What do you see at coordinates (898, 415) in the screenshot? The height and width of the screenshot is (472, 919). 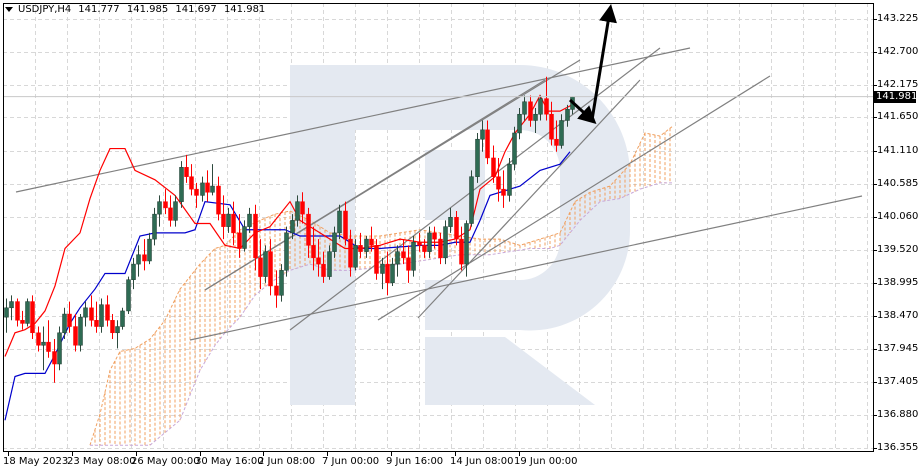 I see `price-axis-label: 136.880` at bounding box center [898, 415].